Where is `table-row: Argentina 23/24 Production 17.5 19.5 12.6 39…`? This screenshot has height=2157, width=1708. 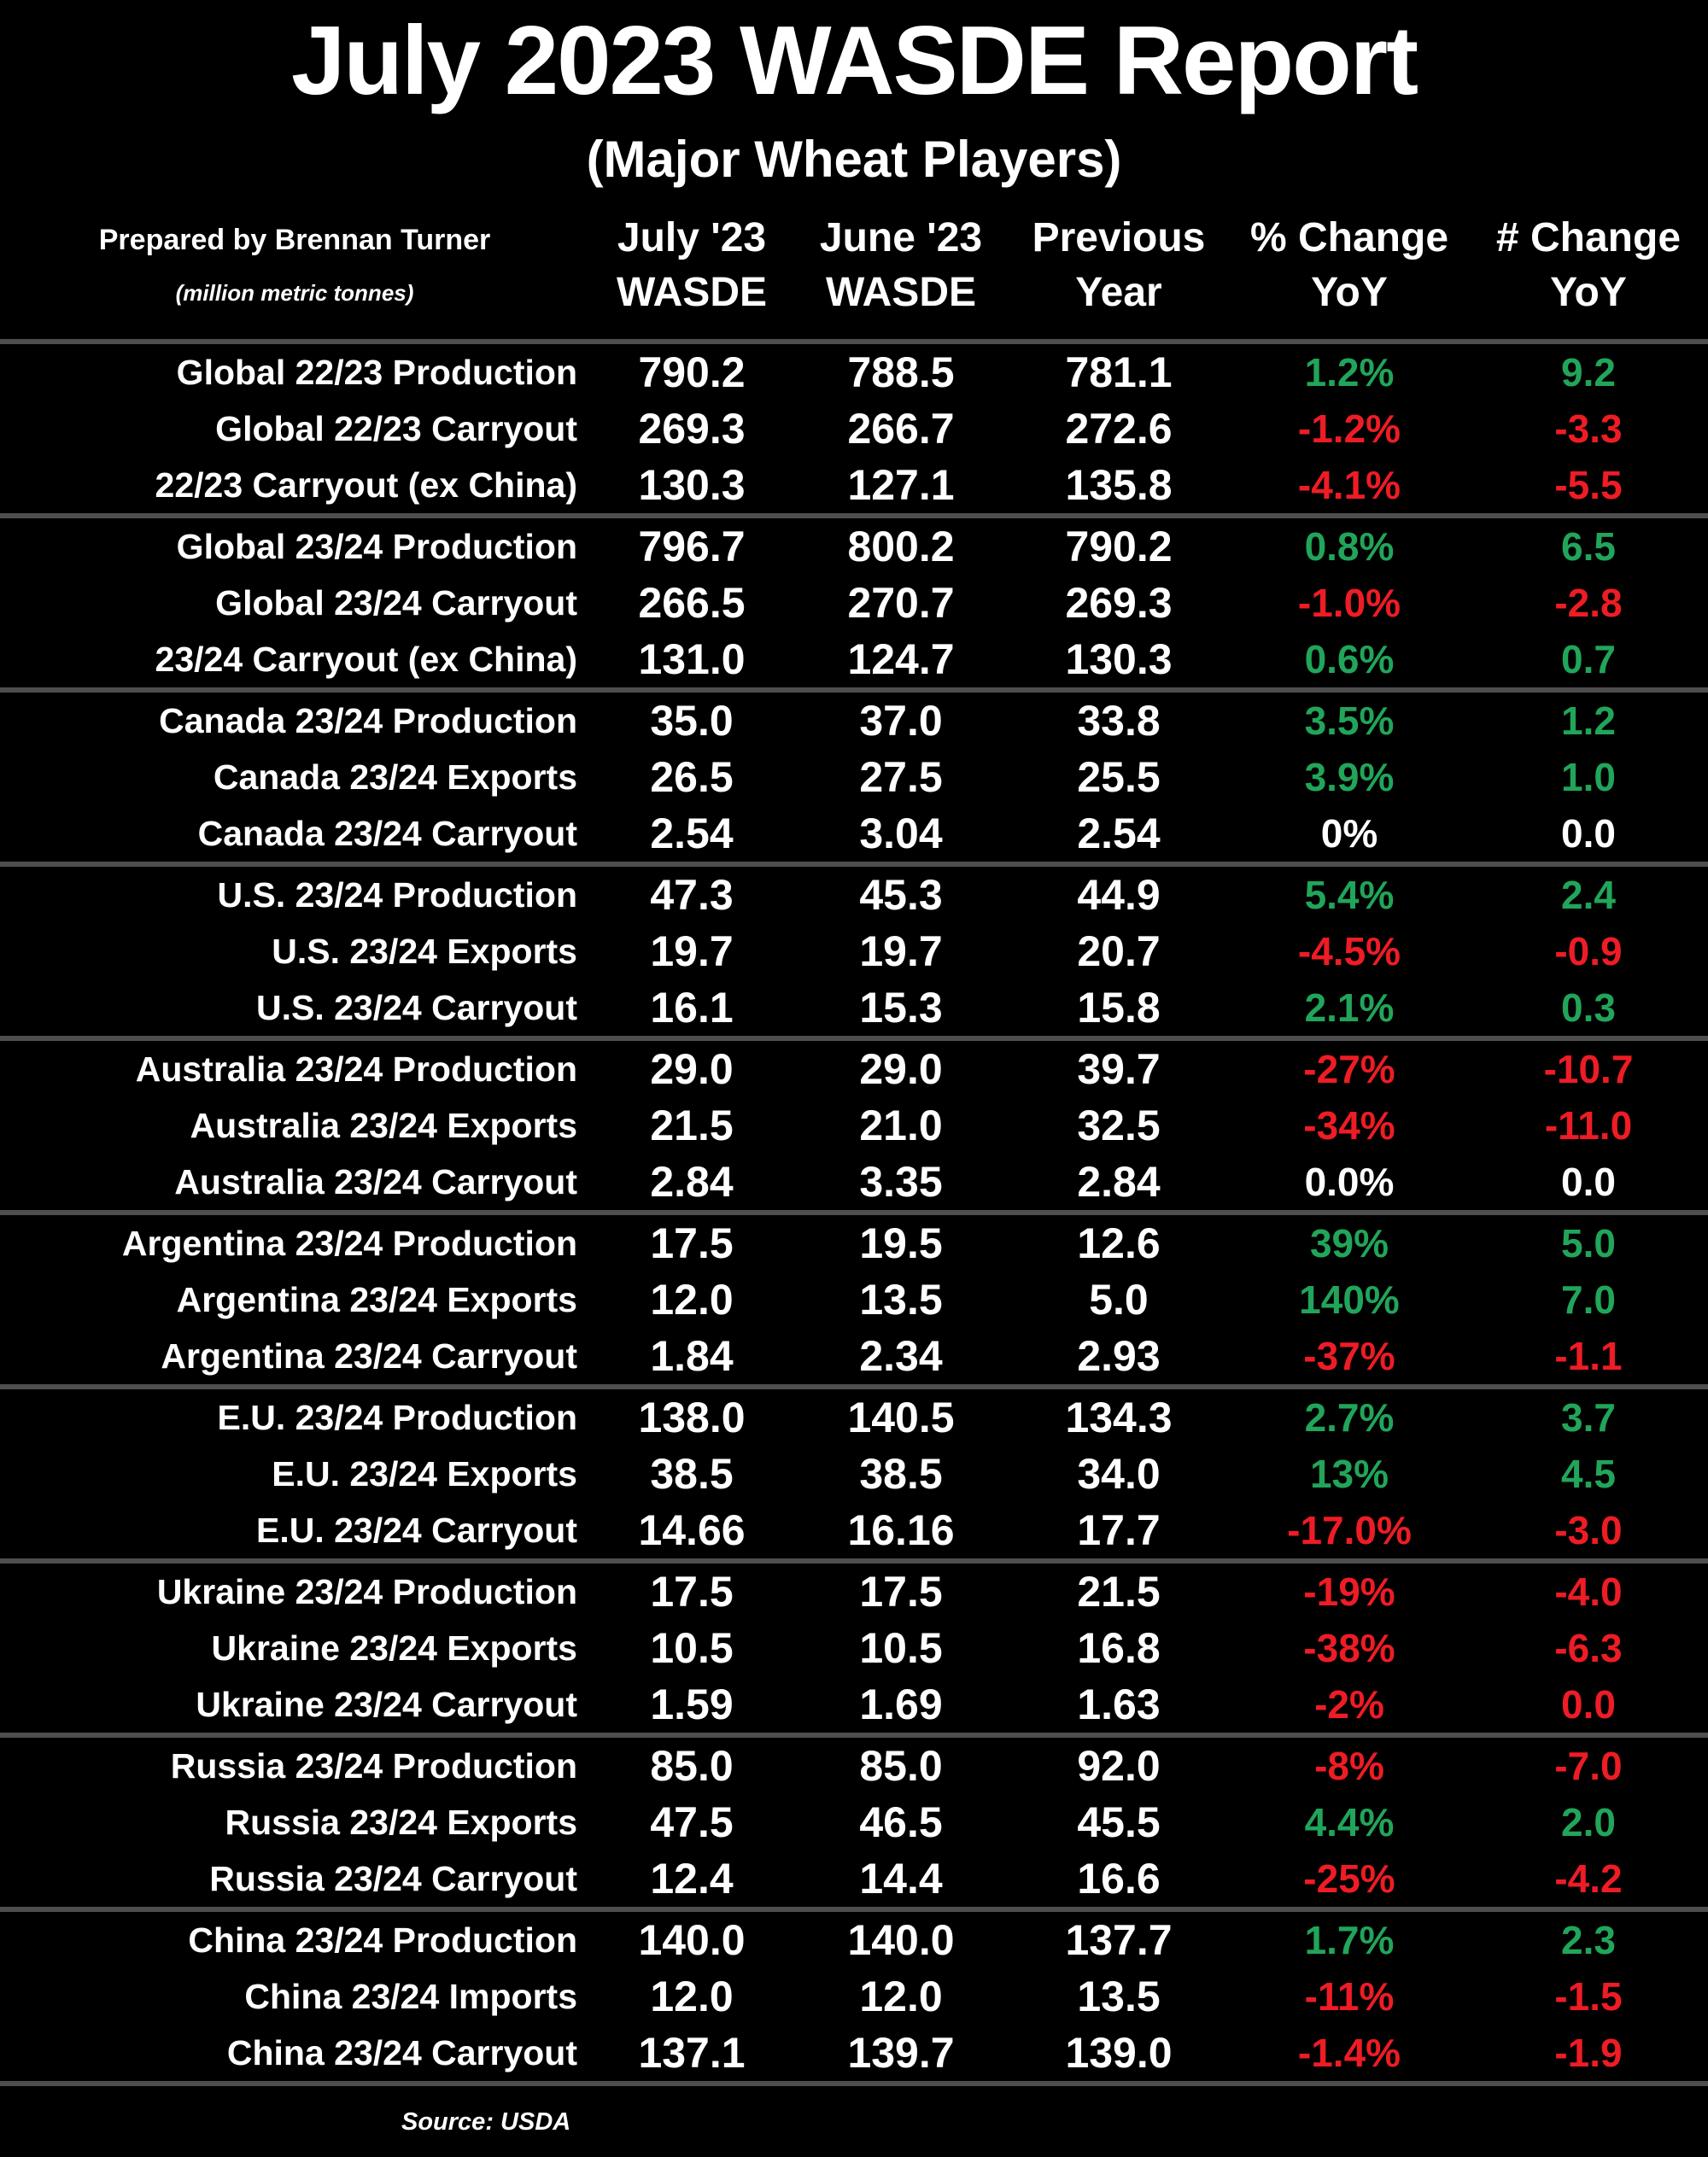
table-row: Argentina 23/24 Production 17.5 19.5 12.6 39… is located at coordinates (854, 1243).